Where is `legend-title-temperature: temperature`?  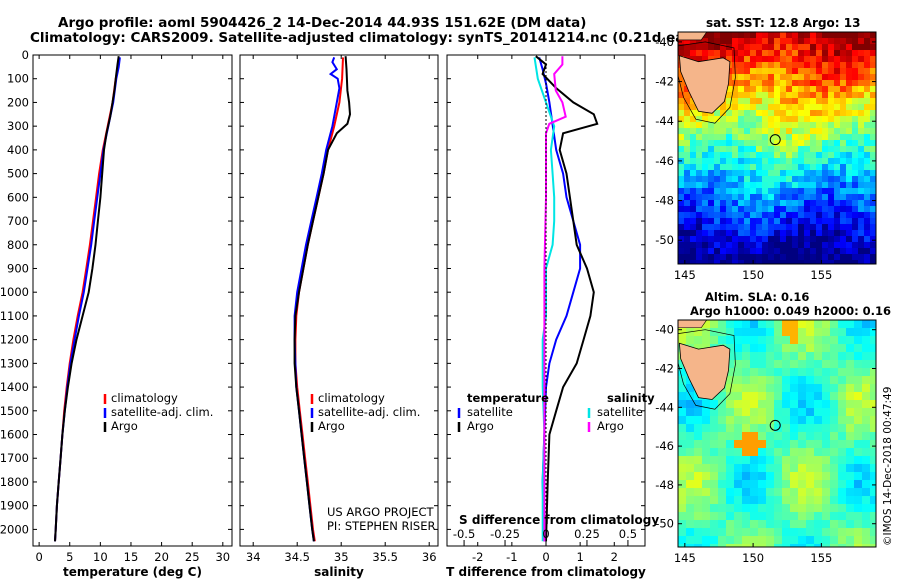
legend-title-temperature: temperature is located at coordinates (508, 398).